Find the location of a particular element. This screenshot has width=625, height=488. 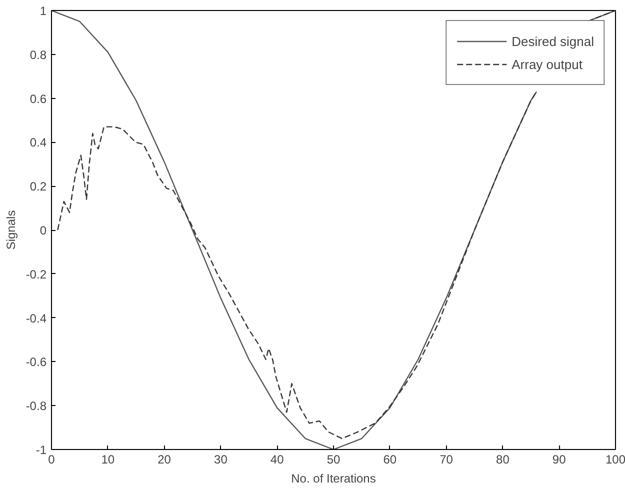

y-tick-label: -0.4 is located at coordinates (36, 318).